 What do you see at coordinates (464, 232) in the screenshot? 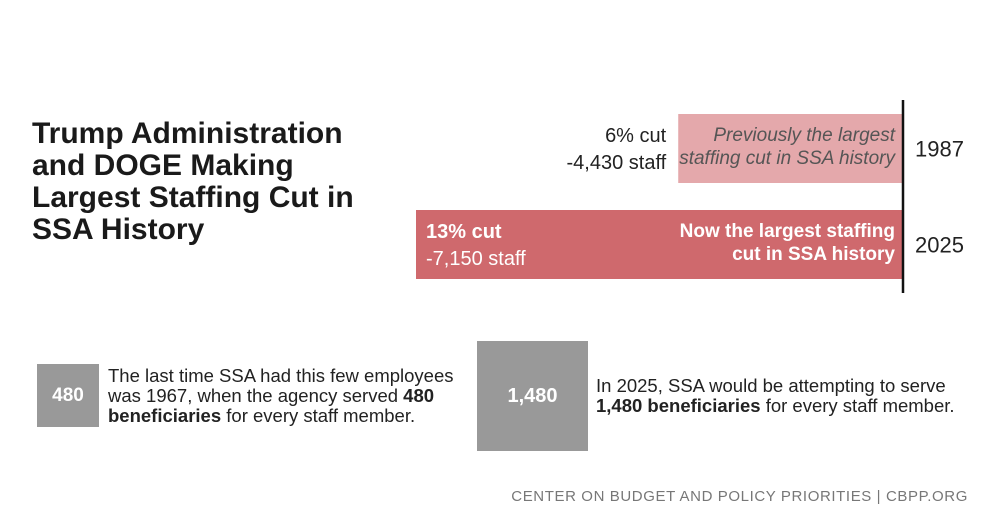
I see `cut-label: 13% cut` at bounding box center [464, 232].